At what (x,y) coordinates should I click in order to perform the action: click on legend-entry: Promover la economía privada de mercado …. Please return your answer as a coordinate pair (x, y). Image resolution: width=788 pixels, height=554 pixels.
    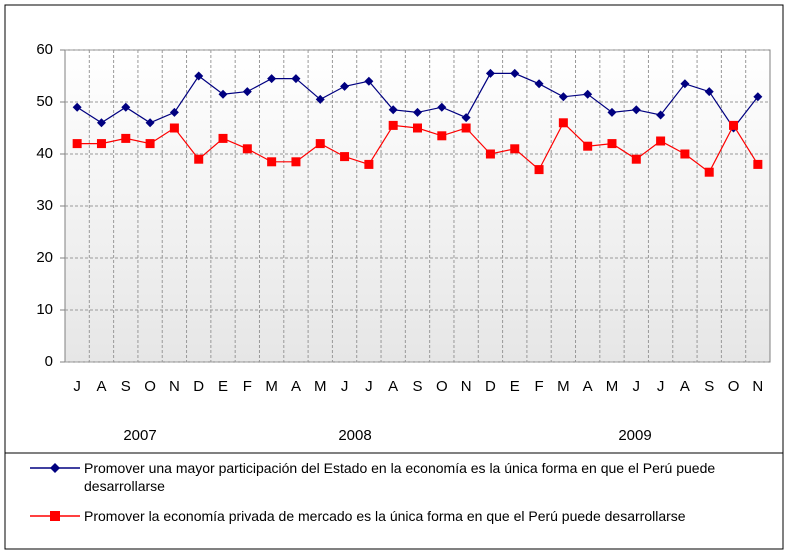
    Looking at the image, I should click on (385, 516).